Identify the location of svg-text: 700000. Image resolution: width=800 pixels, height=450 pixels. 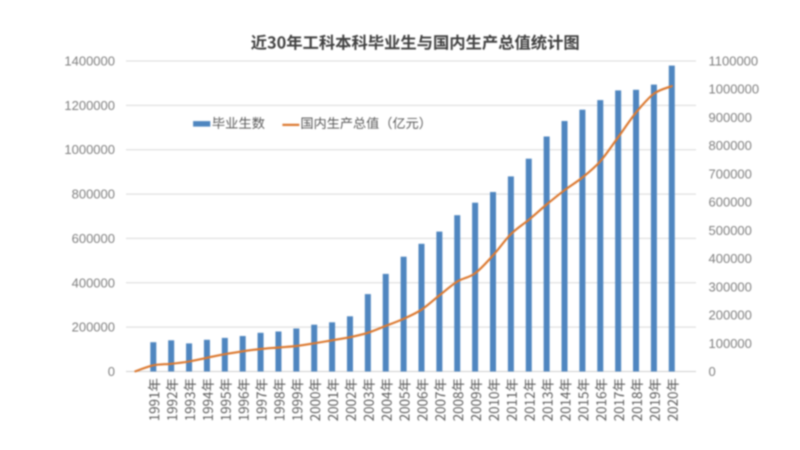
(730, 173).